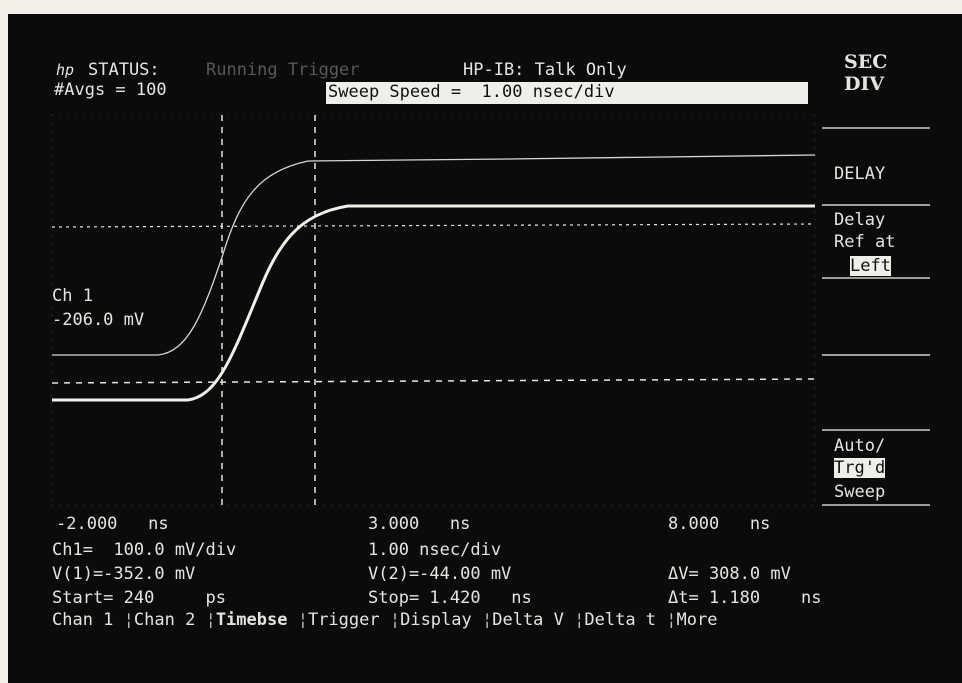  I want to click on softkey-value: Trg'd, so click(860, 468).